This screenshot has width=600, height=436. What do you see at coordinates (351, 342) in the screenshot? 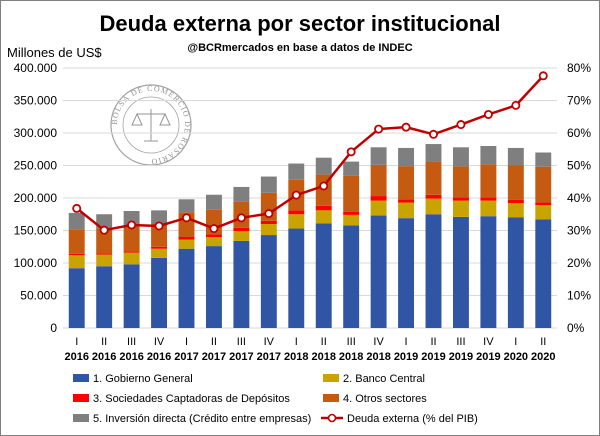
I see `x-tick-quarter: III` at bounding box center [351, 342].